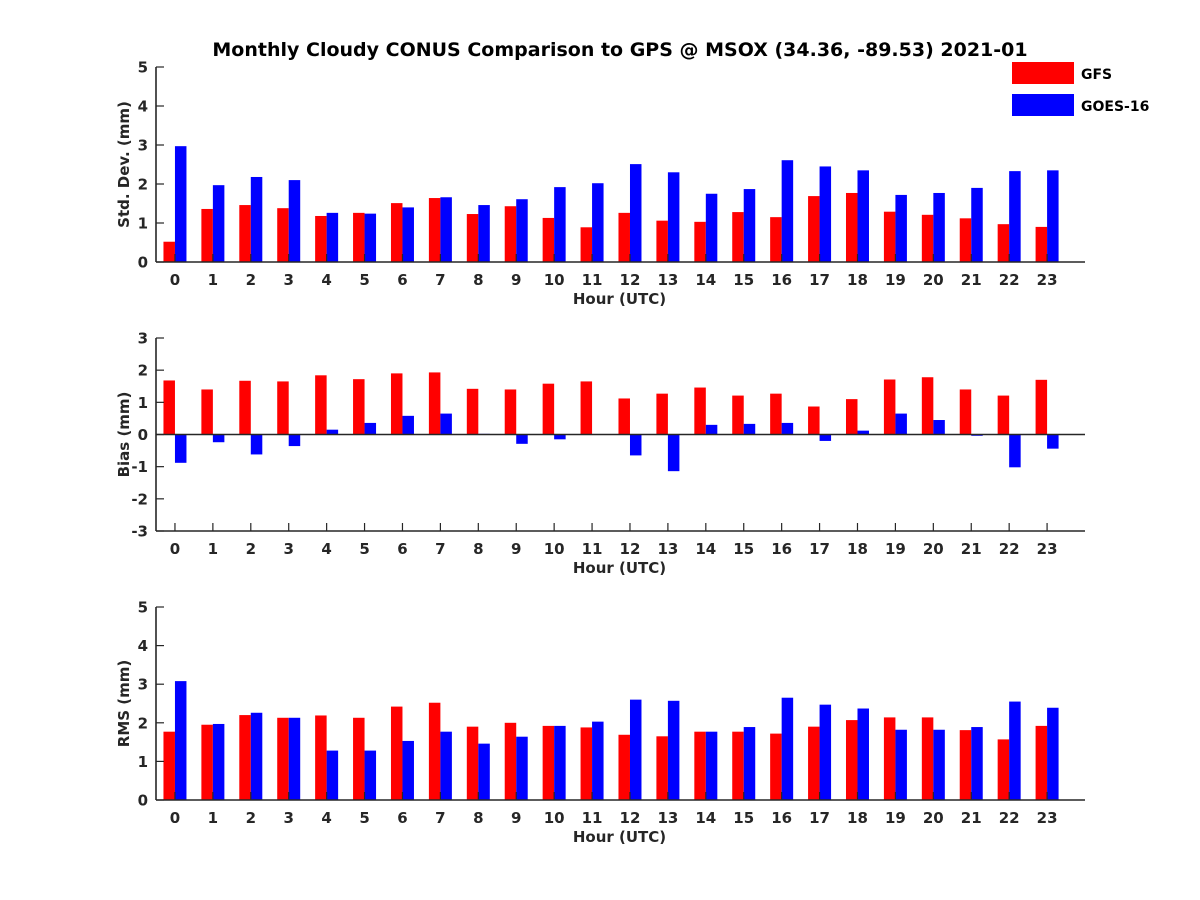 The image size is (1200, 900). I want to click on x-tick-label: 13, so click(667, 818).